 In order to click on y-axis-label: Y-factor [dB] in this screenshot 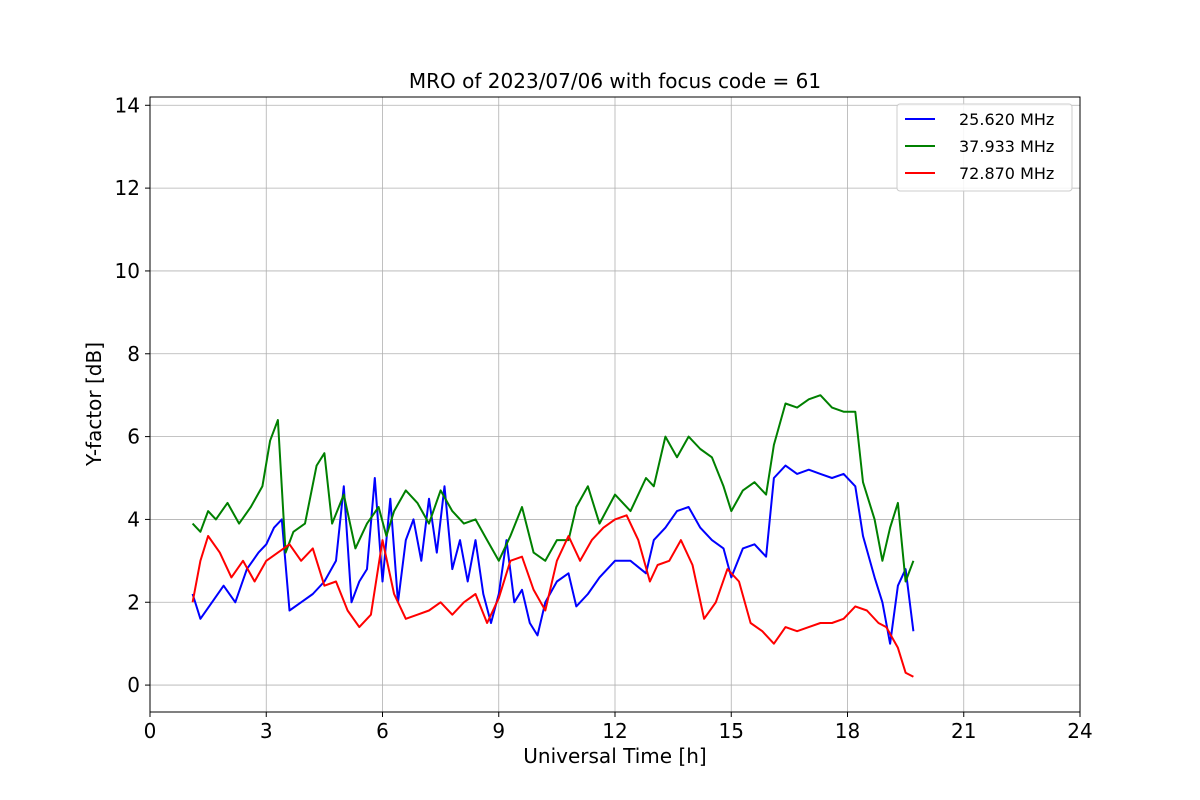, I will do `click(94, 404)`.